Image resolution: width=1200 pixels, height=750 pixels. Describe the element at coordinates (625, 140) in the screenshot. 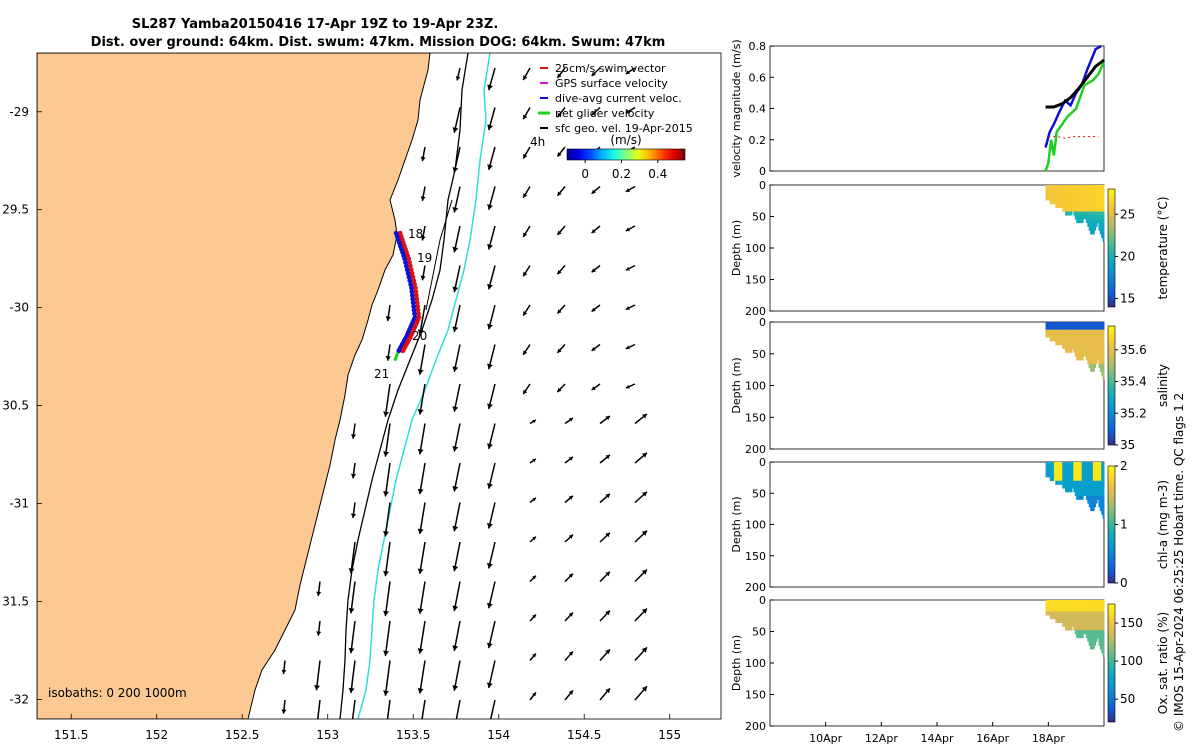

I see `colorbar-unit: (m/s)` at that location.